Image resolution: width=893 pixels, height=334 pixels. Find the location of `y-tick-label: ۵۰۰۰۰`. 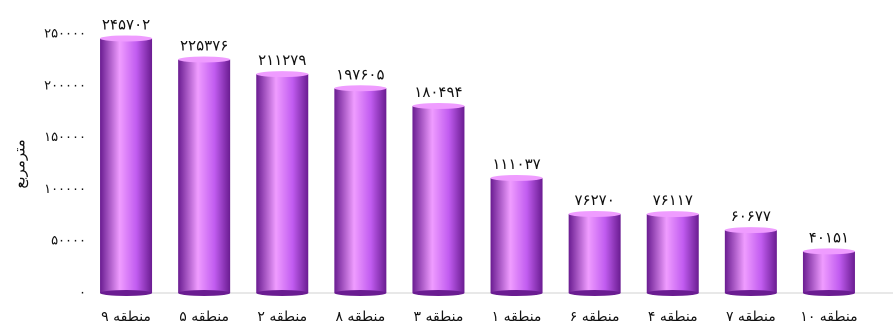

y-tick-label: ۵۰۰۰۰ is located at coordinates (68, 241).